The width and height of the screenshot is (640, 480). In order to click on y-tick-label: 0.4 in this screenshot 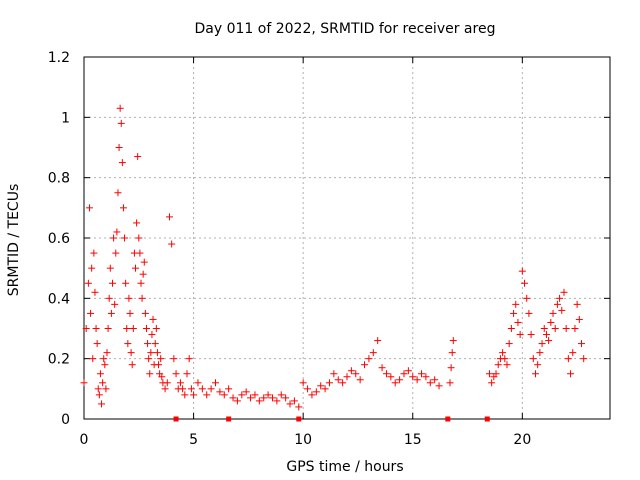, I will do `click(59, 299)`.